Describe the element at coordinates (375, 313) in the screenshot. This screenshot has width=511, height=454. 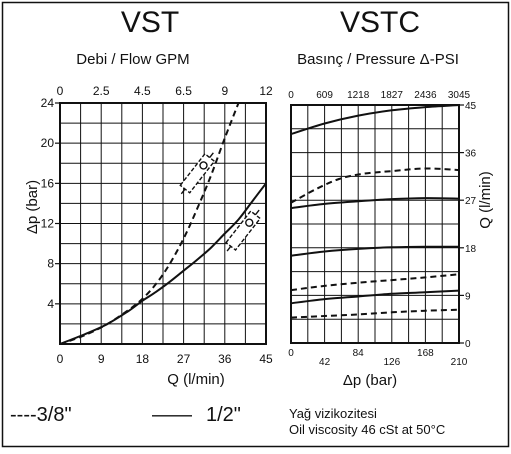
I see `vstc-series-7-dashed-line` at that location.